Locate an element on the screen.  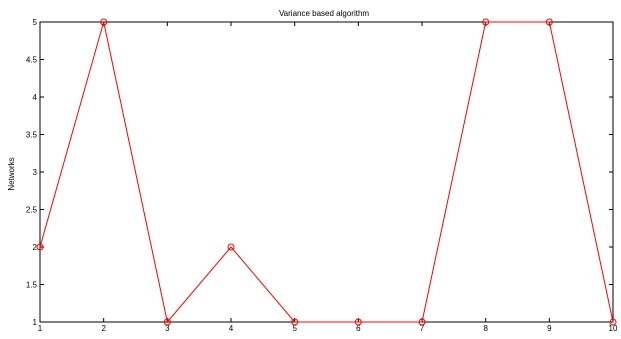
x-tick-label: 3 is located at coordinates (167, 328).